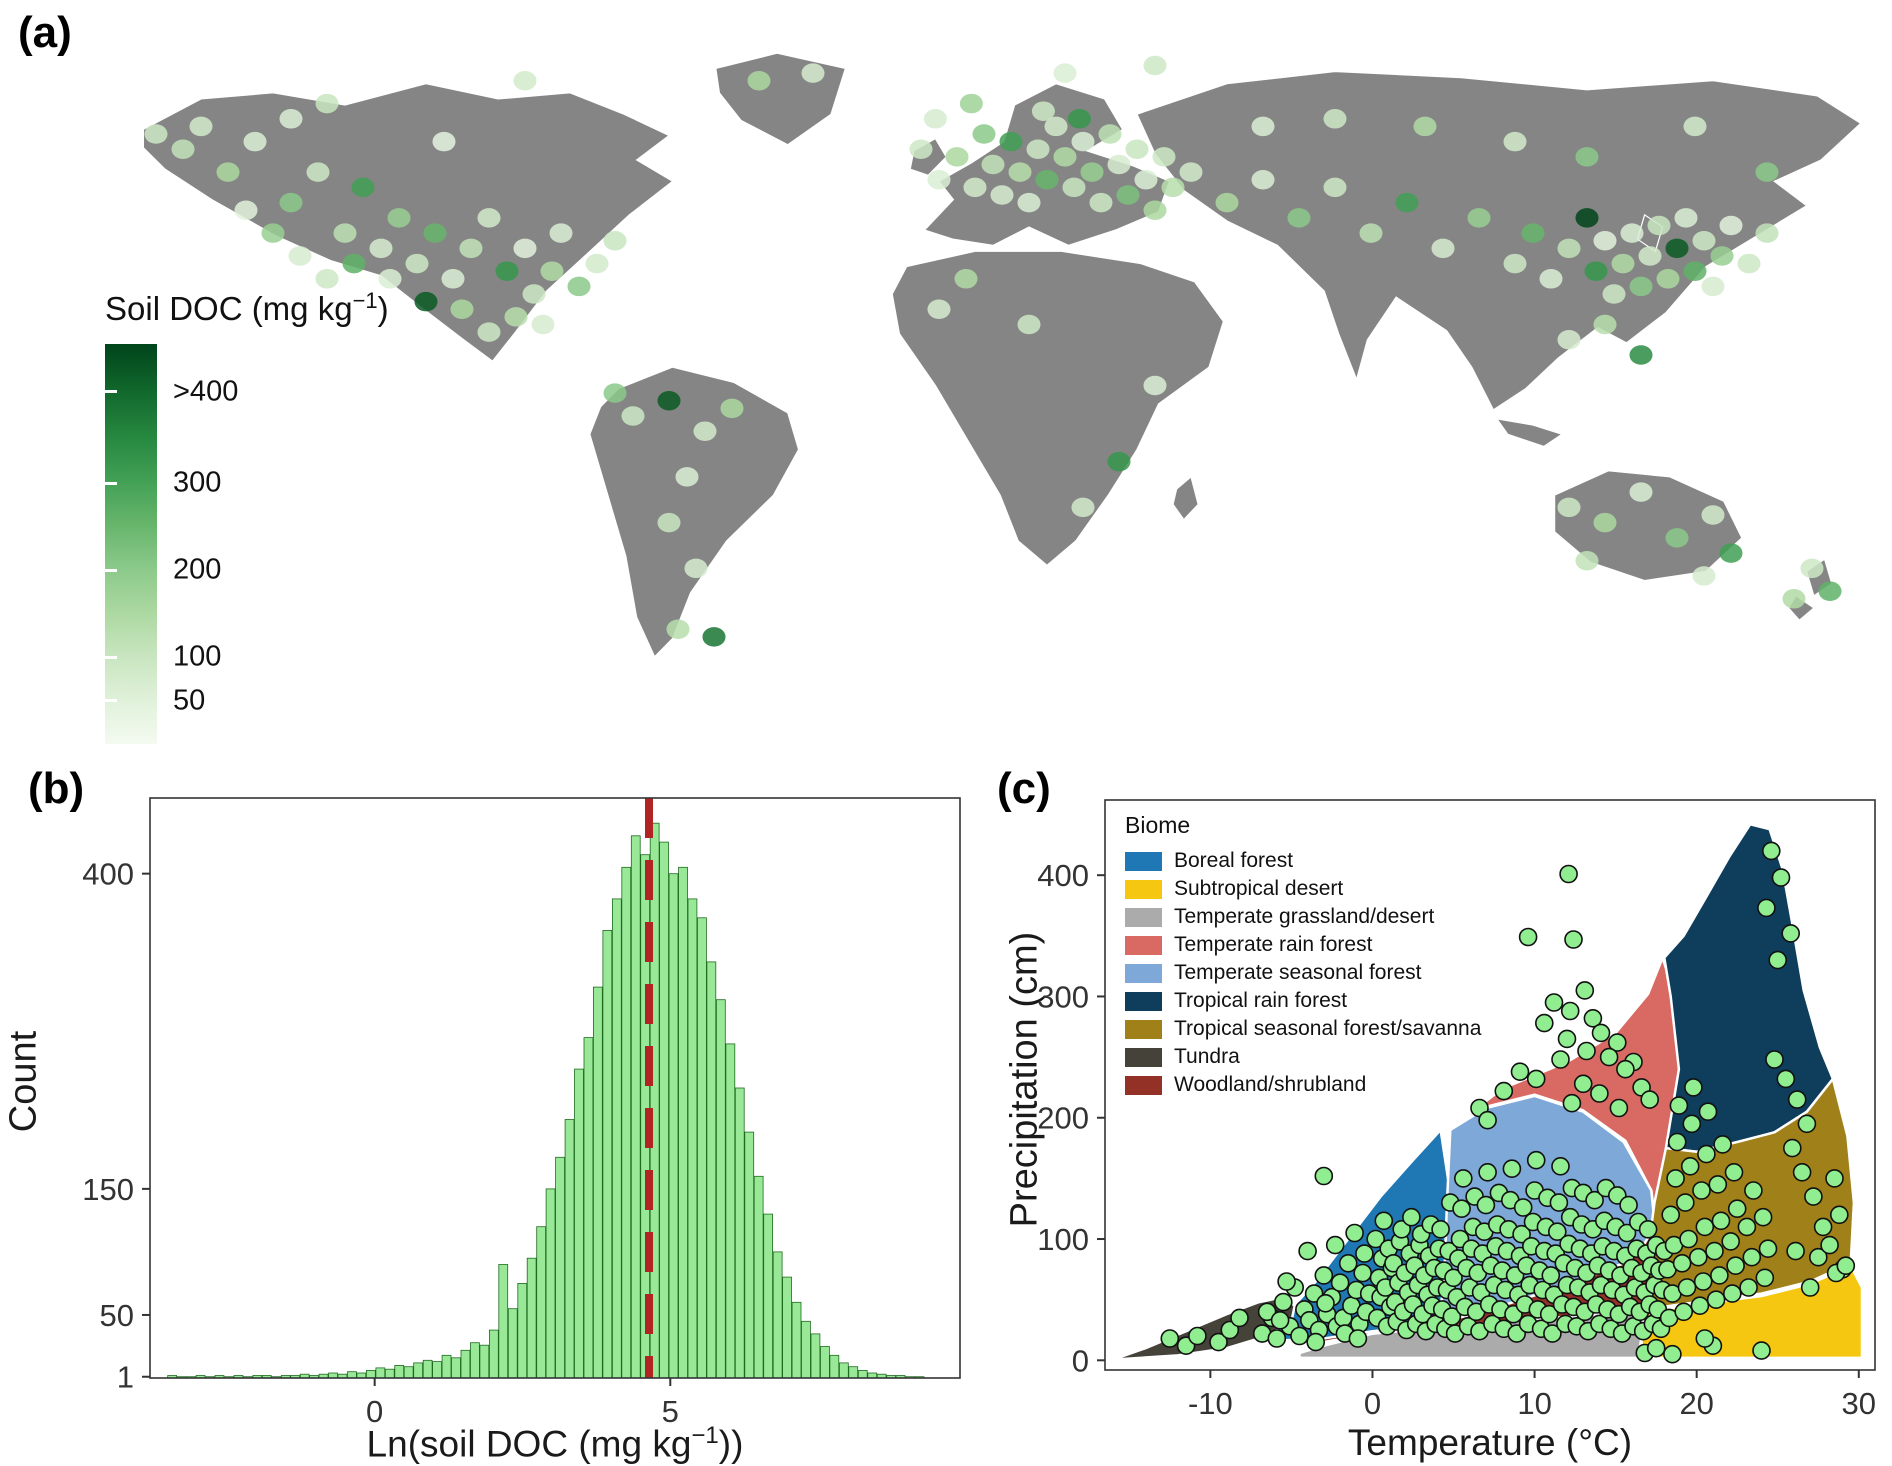 This screenshot has width=1892, height=1466. What do you see at coordinates (131, 544) in the screenshot?
I see `color-gradient-bar` at bounding box center [131, 544].